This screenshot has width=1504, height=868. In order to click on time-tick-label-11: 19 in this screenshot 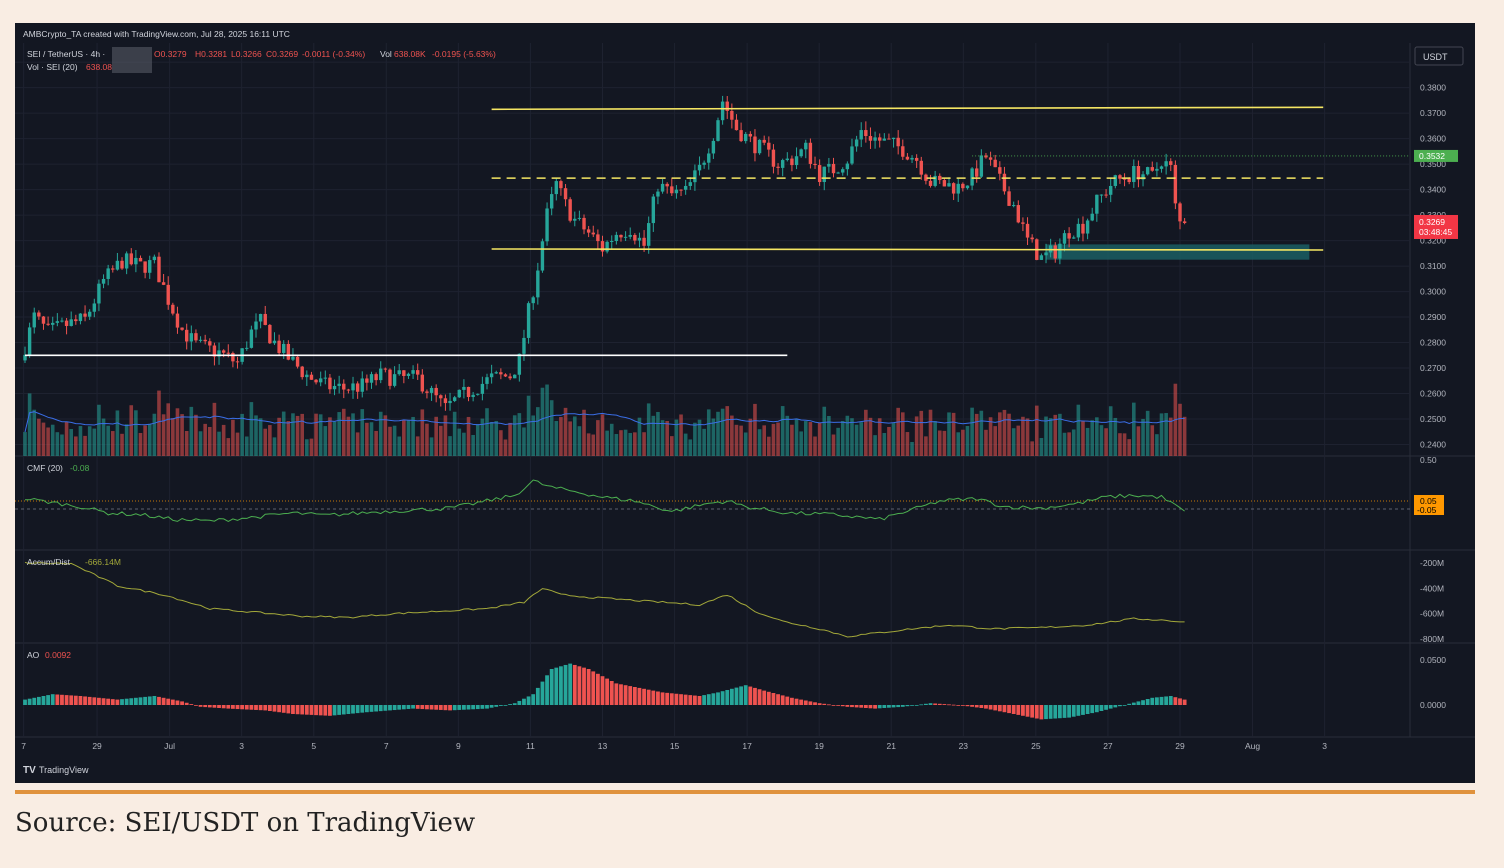, I will do `click(819, 746)`.